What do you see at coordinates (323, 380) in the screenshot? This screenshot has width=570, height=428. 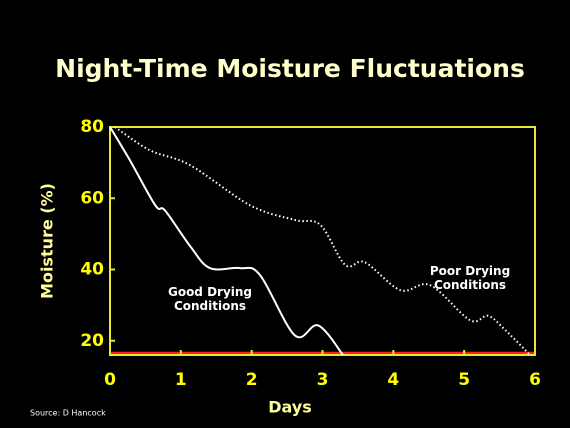 I see `x-tick-label: 3` at bounding box center [323, 380].